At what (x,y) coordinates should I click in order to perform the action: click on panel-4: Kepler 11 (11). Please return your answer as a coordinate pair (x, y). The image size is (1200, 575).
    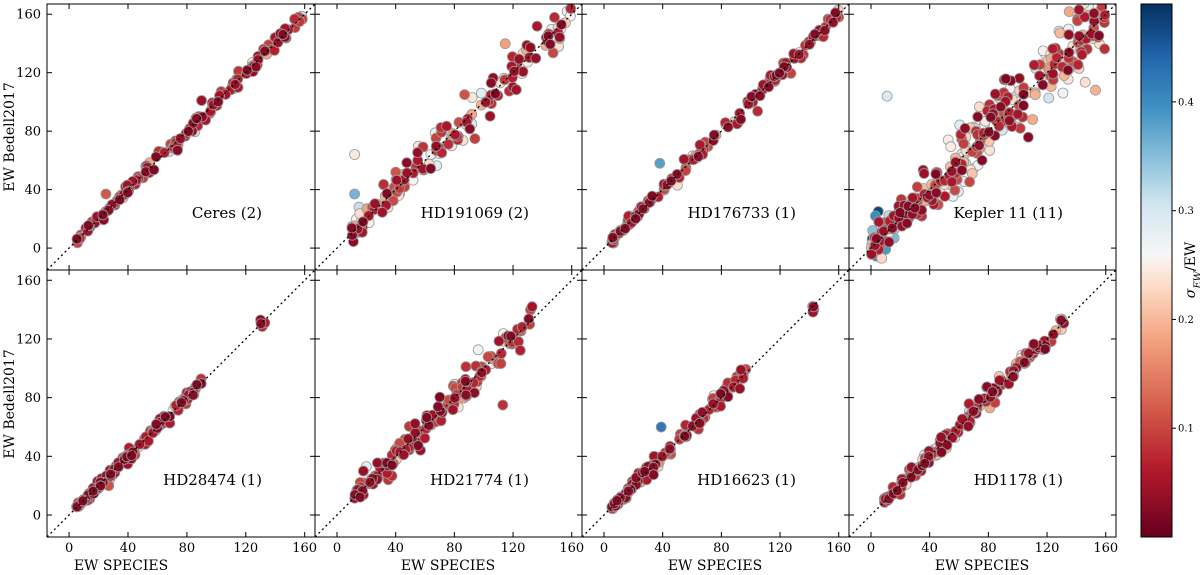
    Looking at the image, I should click on (982, 137).